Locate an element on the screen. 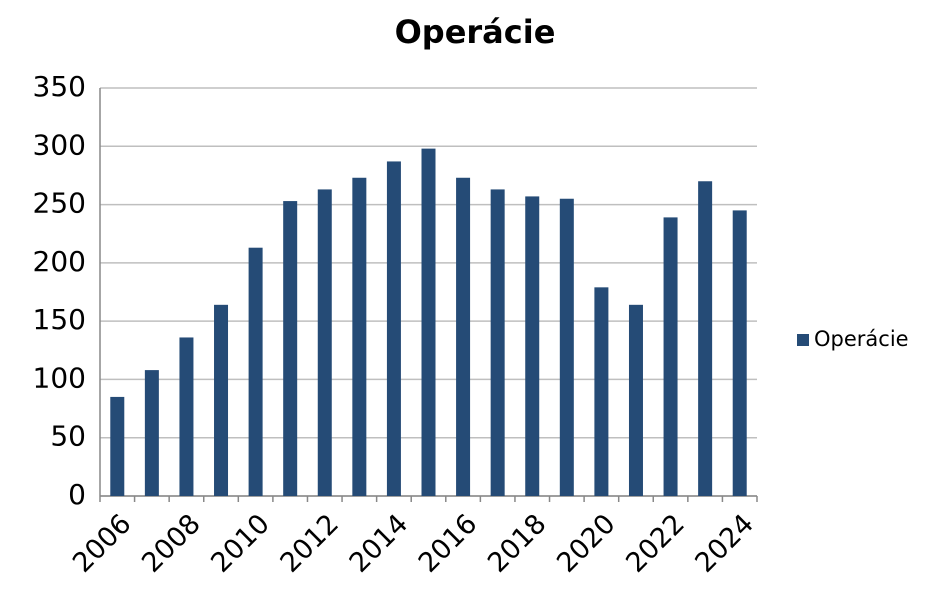 The image size is (938, 602). x-tick-label: 2024 is located at coordinates (724, 543).